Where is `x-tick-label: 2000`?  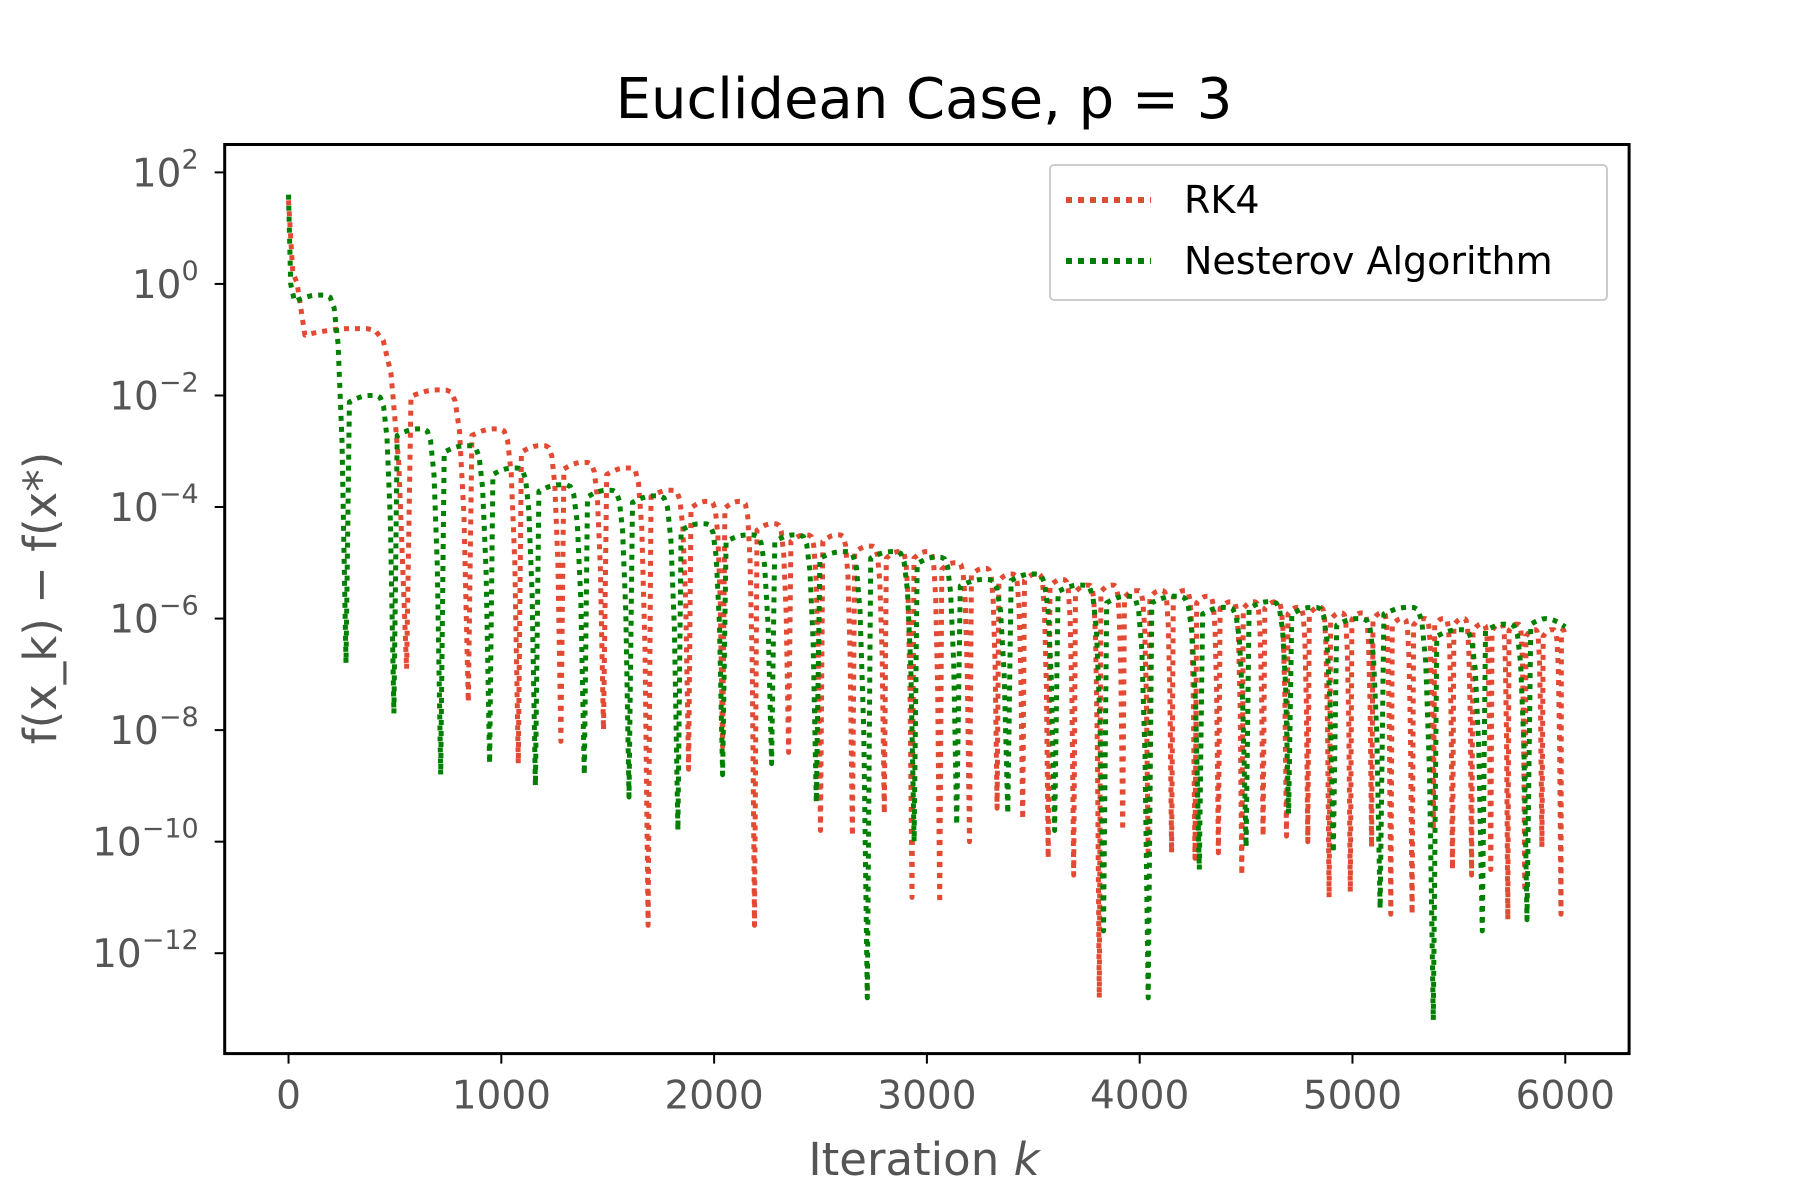
x-tick-label: 2000 is located at coordinates (713, 1096).